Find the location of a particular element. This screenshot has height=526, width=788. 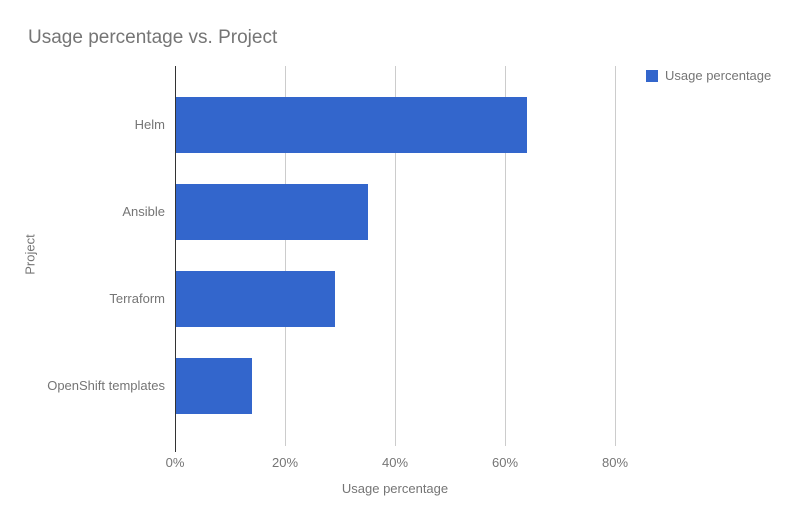

category-label: Helm is located at coordinates (149, 124).